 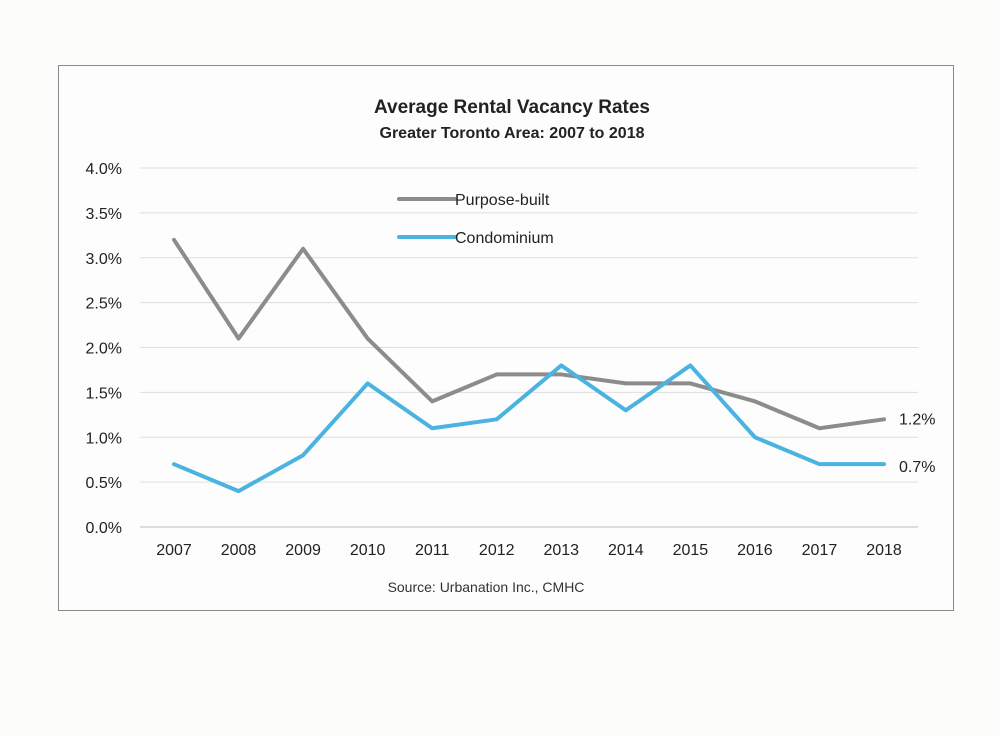 What do you see at coordinates (104, 483) in the screenshot?
I see `y-tick-label: 0.5%` at bounding box center [104, 483].